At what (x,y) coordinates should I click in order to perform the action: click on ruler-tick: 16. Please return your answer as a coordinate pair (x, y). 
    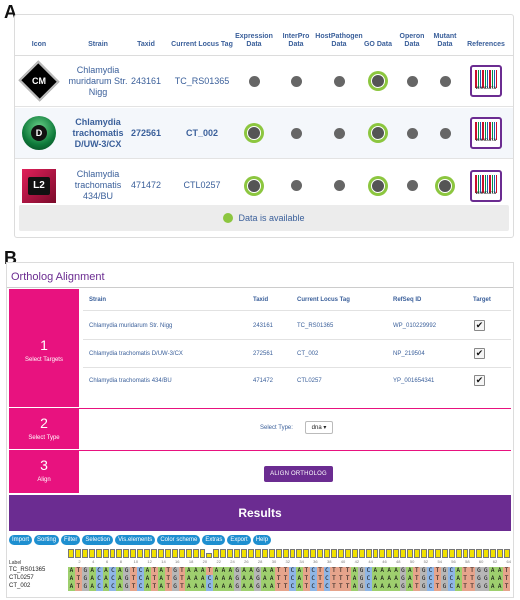
    Looking at the image, I should click on (177, 561).